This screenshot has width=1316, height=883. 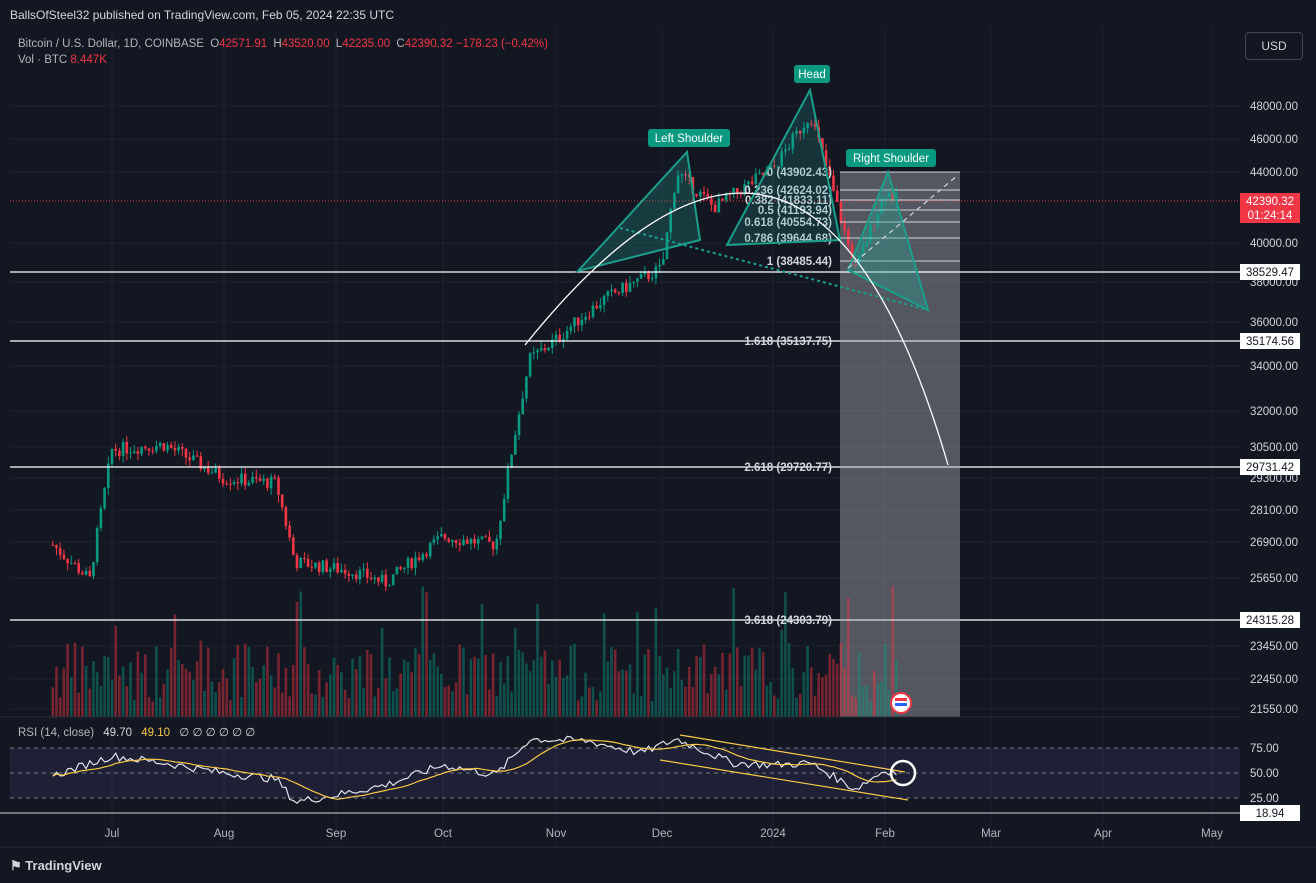 What do you see at coordinates (156, 733) in the screenshot?
I see `rsi-ma-value: 49.10` at bounding box center [156, 733].